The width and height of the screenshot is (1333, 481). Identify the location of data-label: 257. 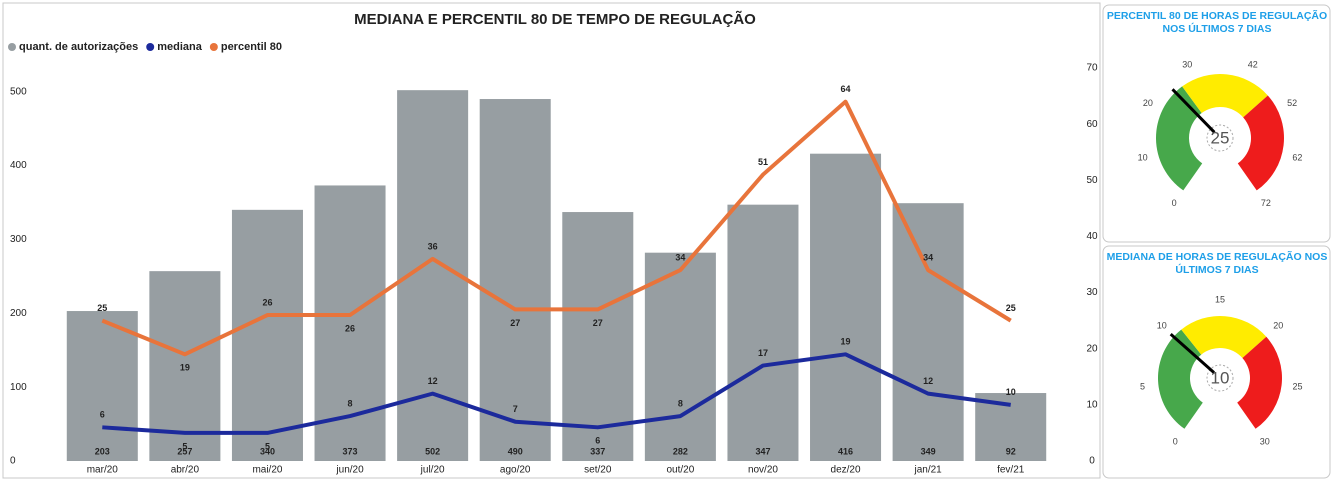
(184, 451).